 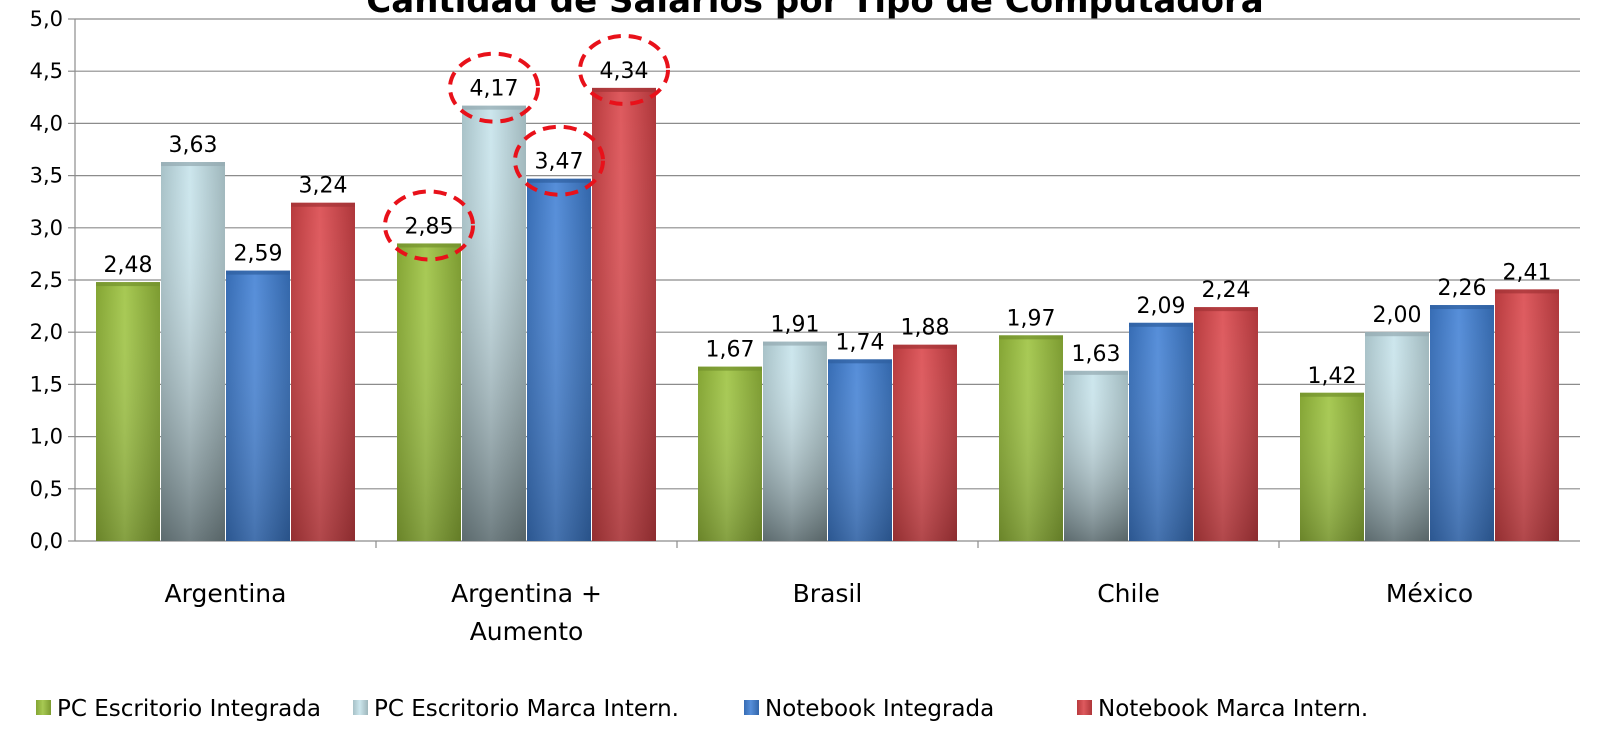 I want to click on data-label: 1,74, so click(x=860, y=342).